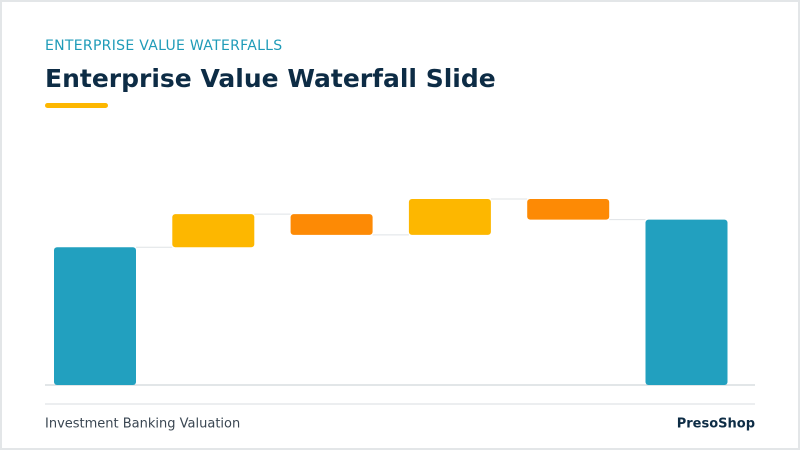 This screenshot has width=800, height=454. I want to click on footer-right: PresoShop, so click(716, 424).